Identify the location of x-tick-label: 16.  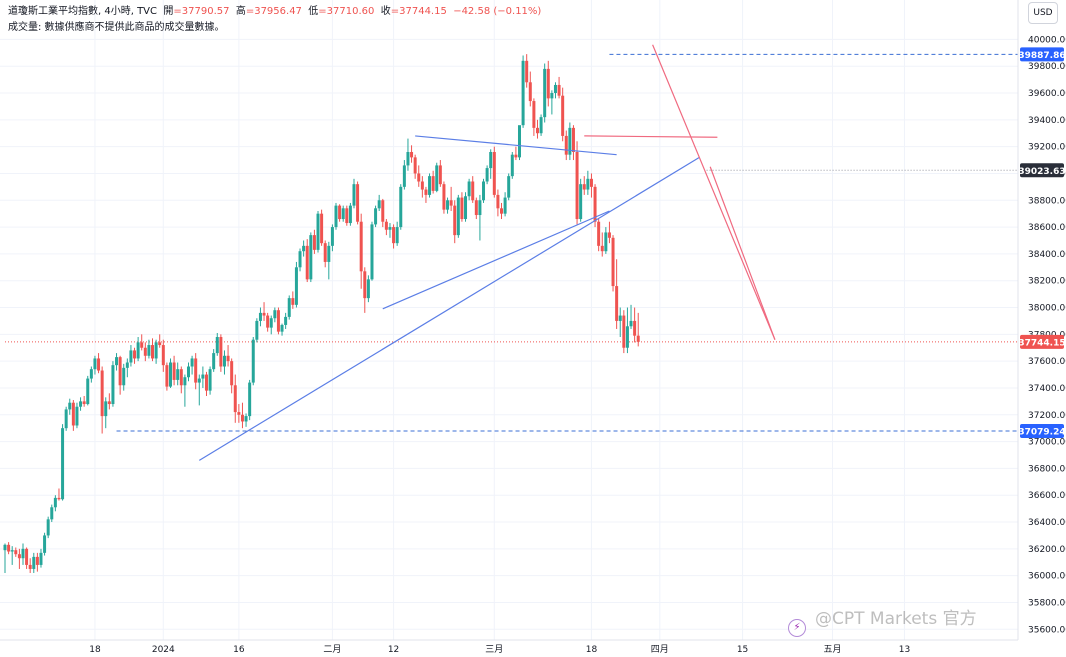
(239, 650).